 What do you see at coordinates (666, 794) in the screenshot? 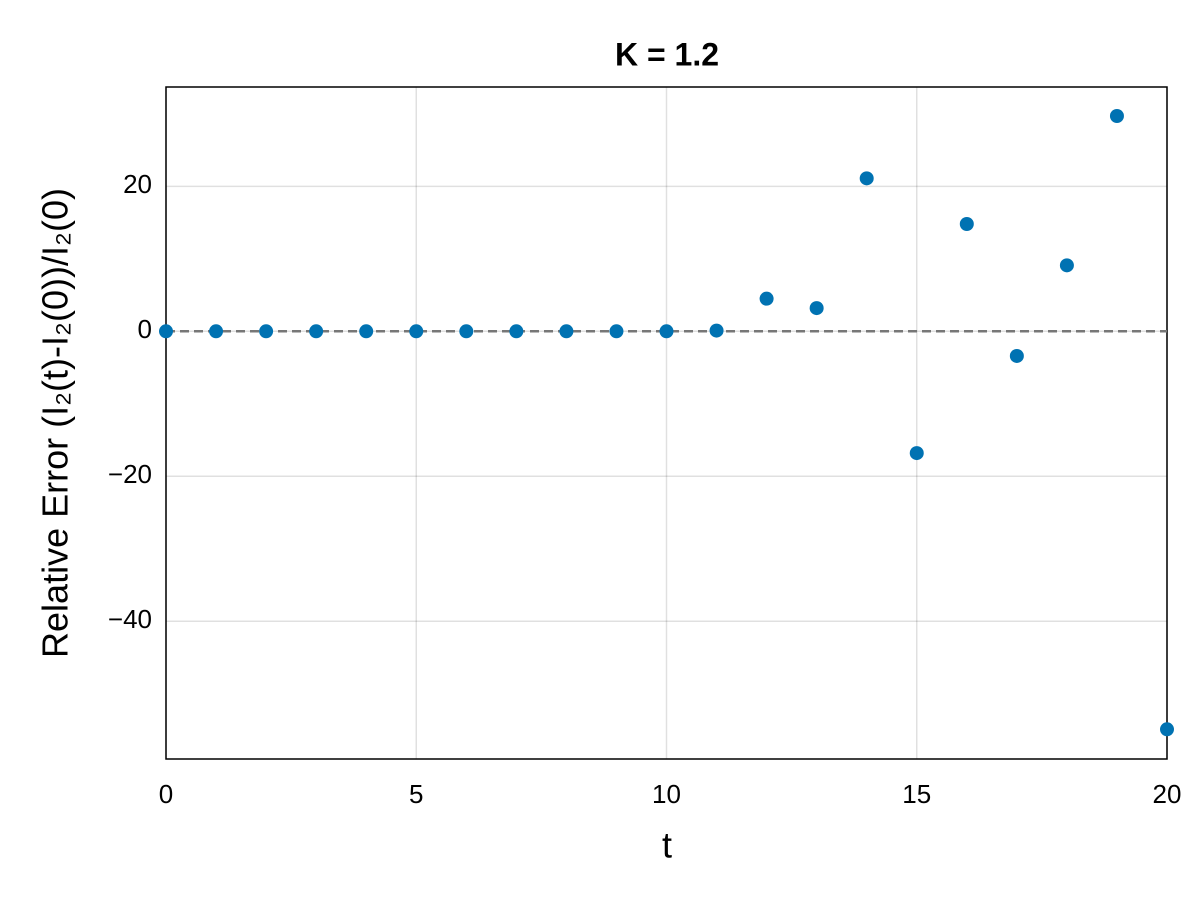
I see `x-tick-label: 10` at bounding box center [666, 794].